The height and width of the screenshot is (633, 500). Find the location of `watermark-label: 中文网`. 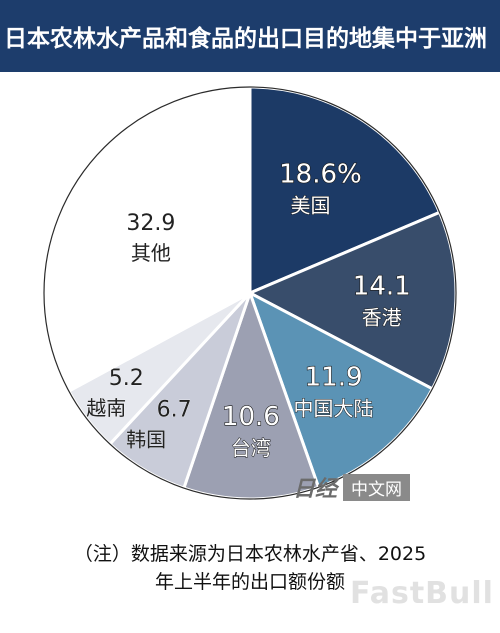

watermark-label: 中文网 is located at coordinates (377, 487).